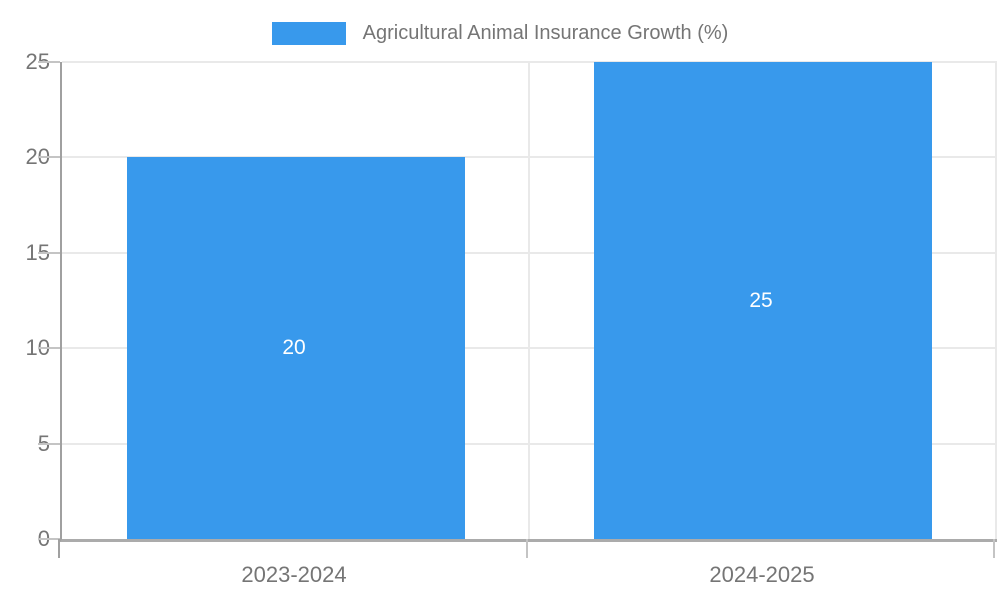 The width and height of the screenshot is (1000, 600). What do you see at coordinates (545, 33) in the screenshot?
I see `legend-label: Agricultural Animal Insurance Growth (%)` at bounding box center [545, 33].